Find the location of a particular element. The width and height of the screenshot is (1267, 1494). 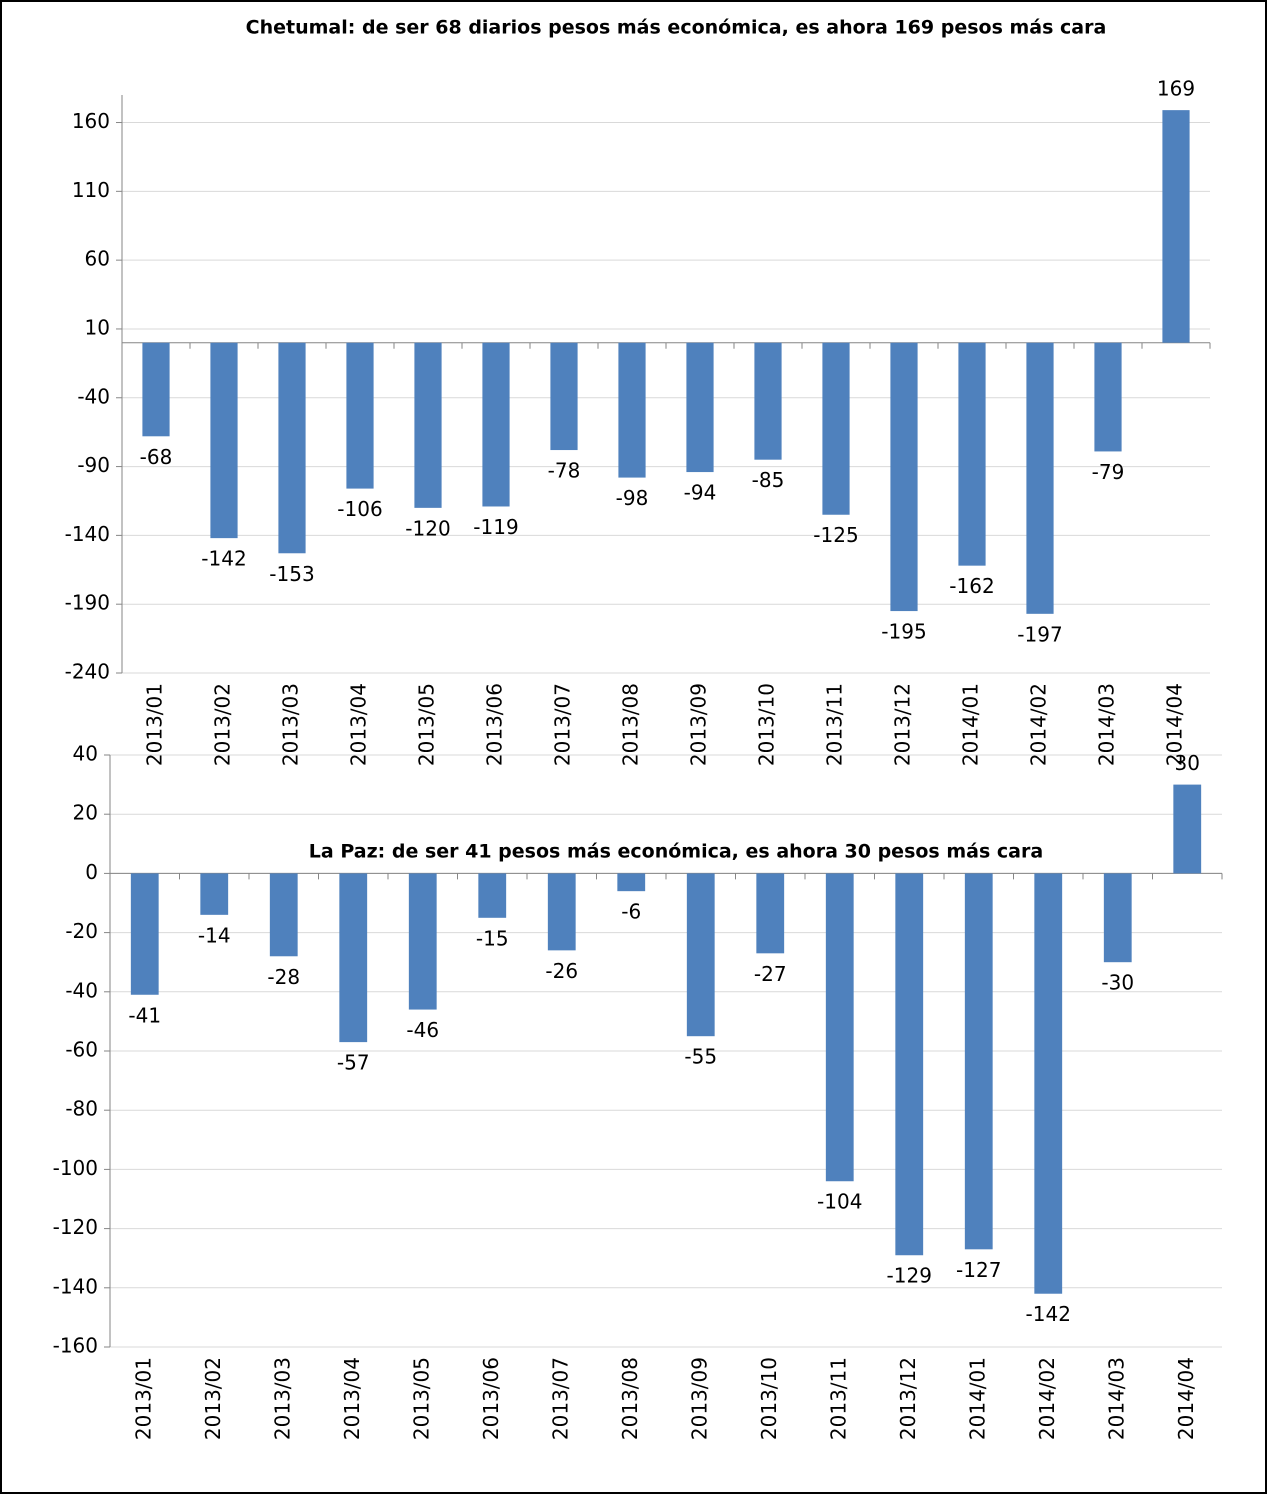

data-label: -30 is located at coordinates (1117, 983).